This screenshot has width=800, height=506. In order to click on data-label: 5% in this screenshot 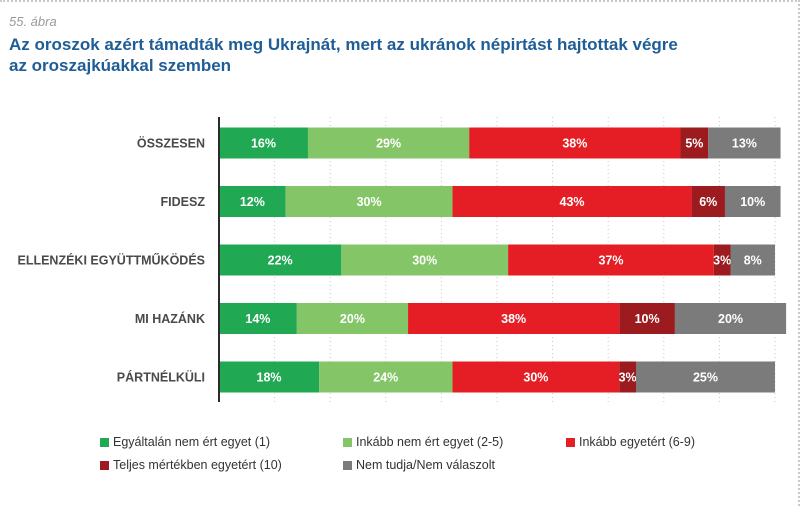, I will do `click(694, 144)`.